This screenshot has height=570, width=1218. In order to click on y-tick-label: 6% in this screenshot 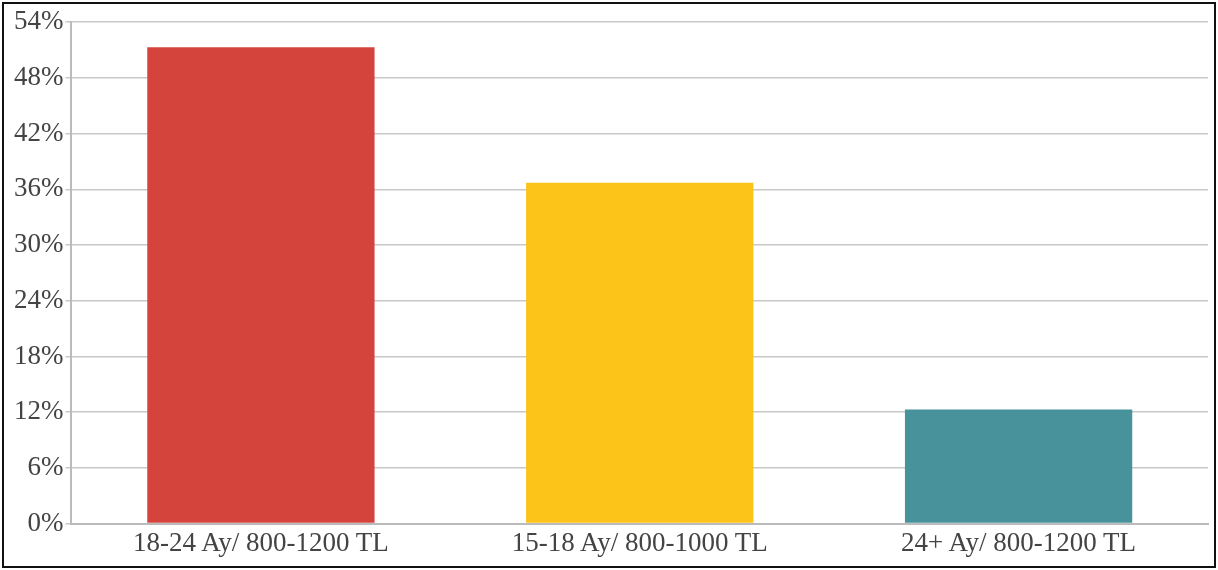, I will do `click(45, 465)`.